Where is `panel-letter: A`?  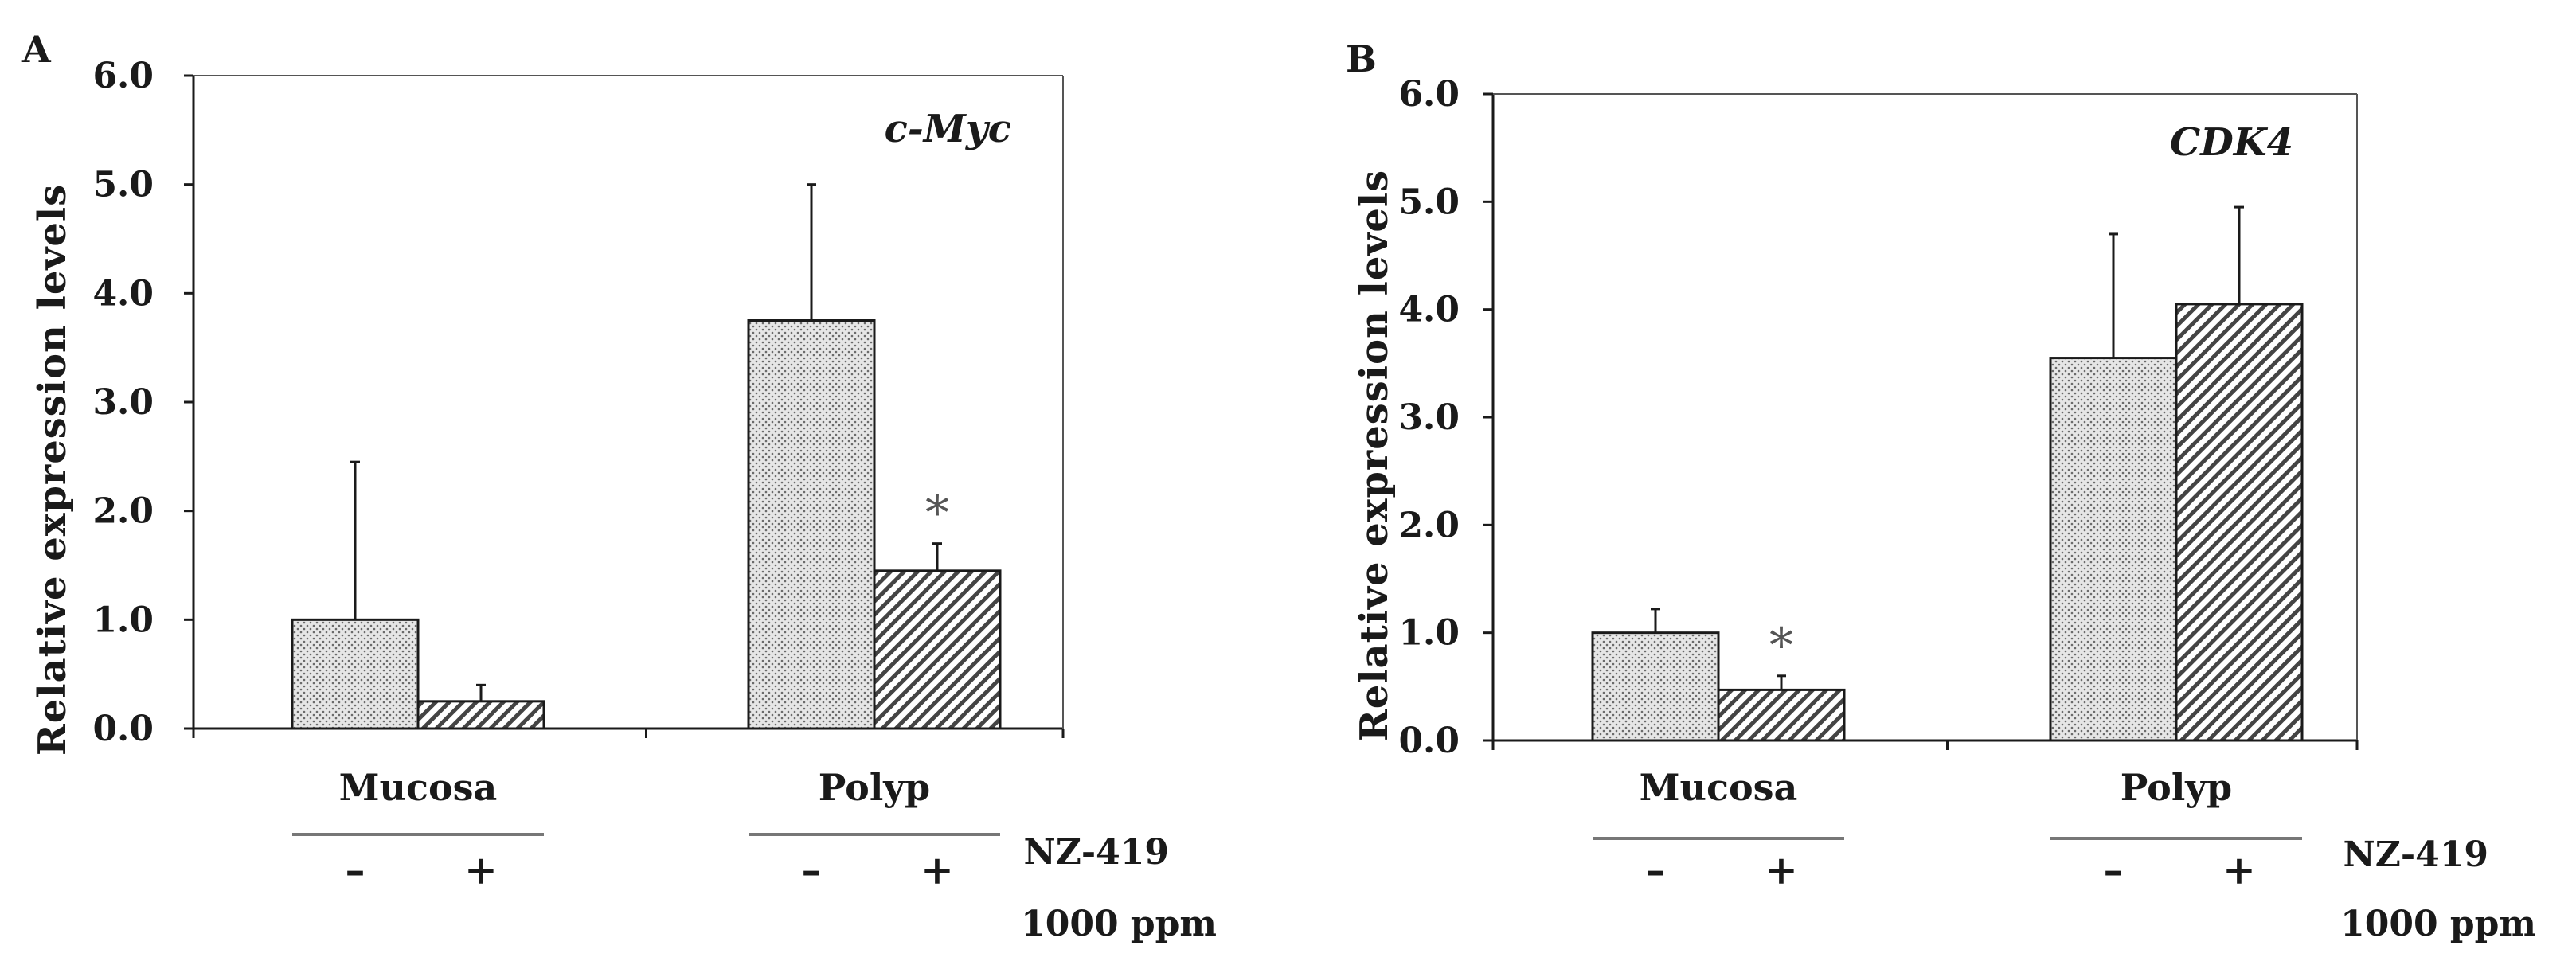
panel-letter: A is located at coordinates (36, 49).